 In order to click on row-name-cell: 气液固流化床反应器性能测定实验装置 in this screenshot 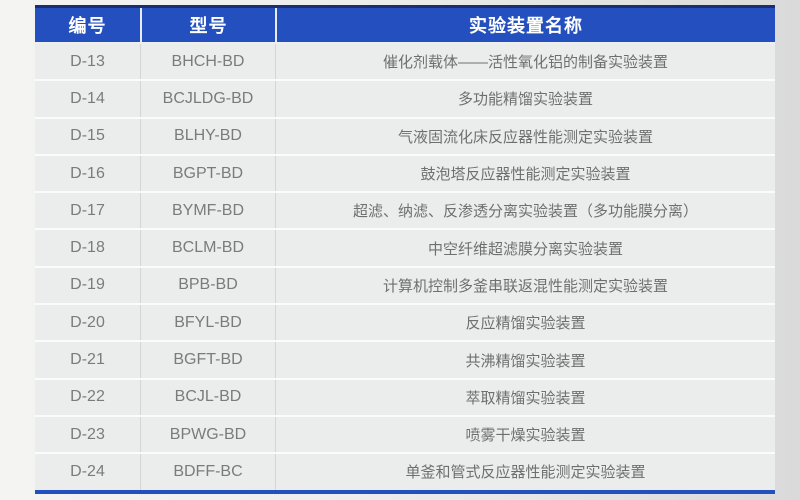, I will do `click(525, 136)`.